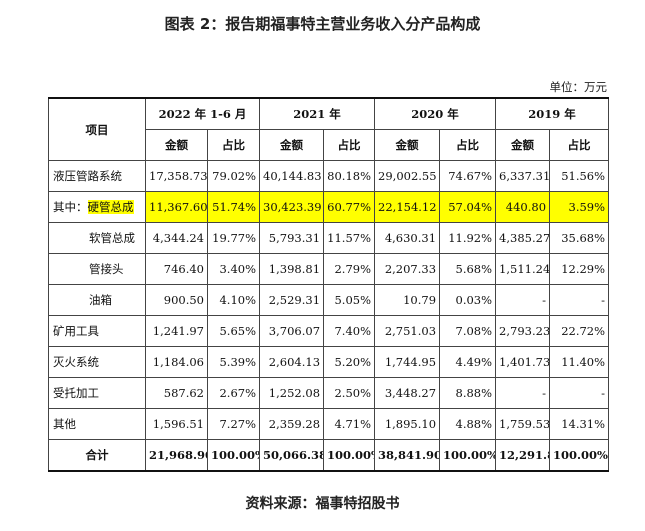 The height and width of the screenshot is (531, 645). Describe the element at coordinates (349, 207) in the screenshot. I see `table-cell: 60.77%` at that location.